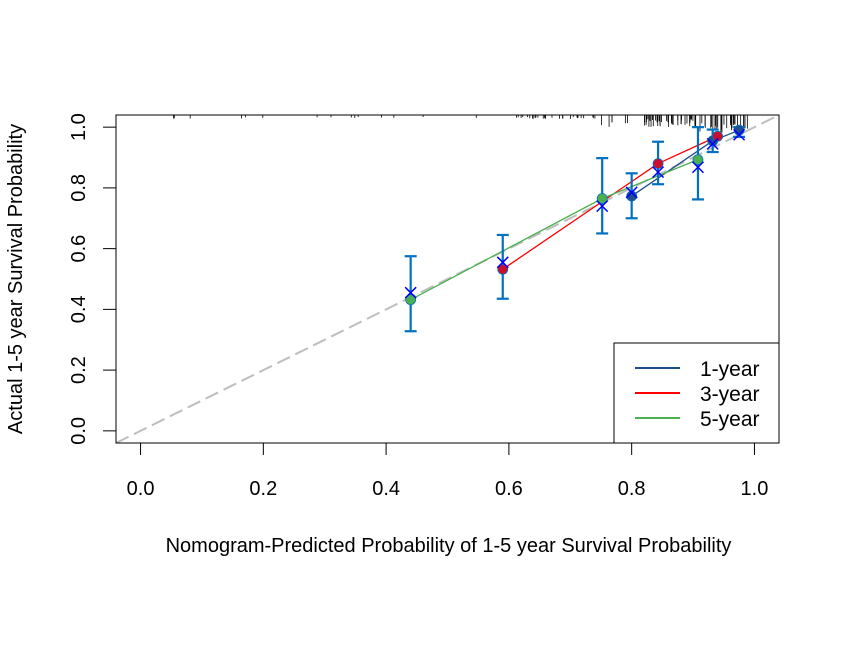  Describe the element at coordinates (79, 309) in the screenshot. I see `y-tick-label: 0.4` at that location.